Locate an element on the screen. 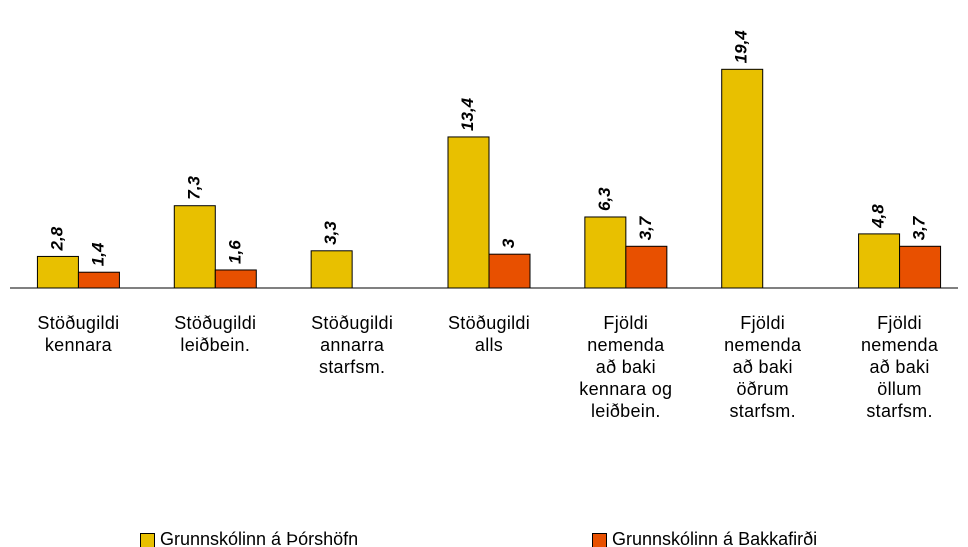 The height and width of the screenshot is (547, 968). value-label: 1,6 is located at coordinates (234, 252).